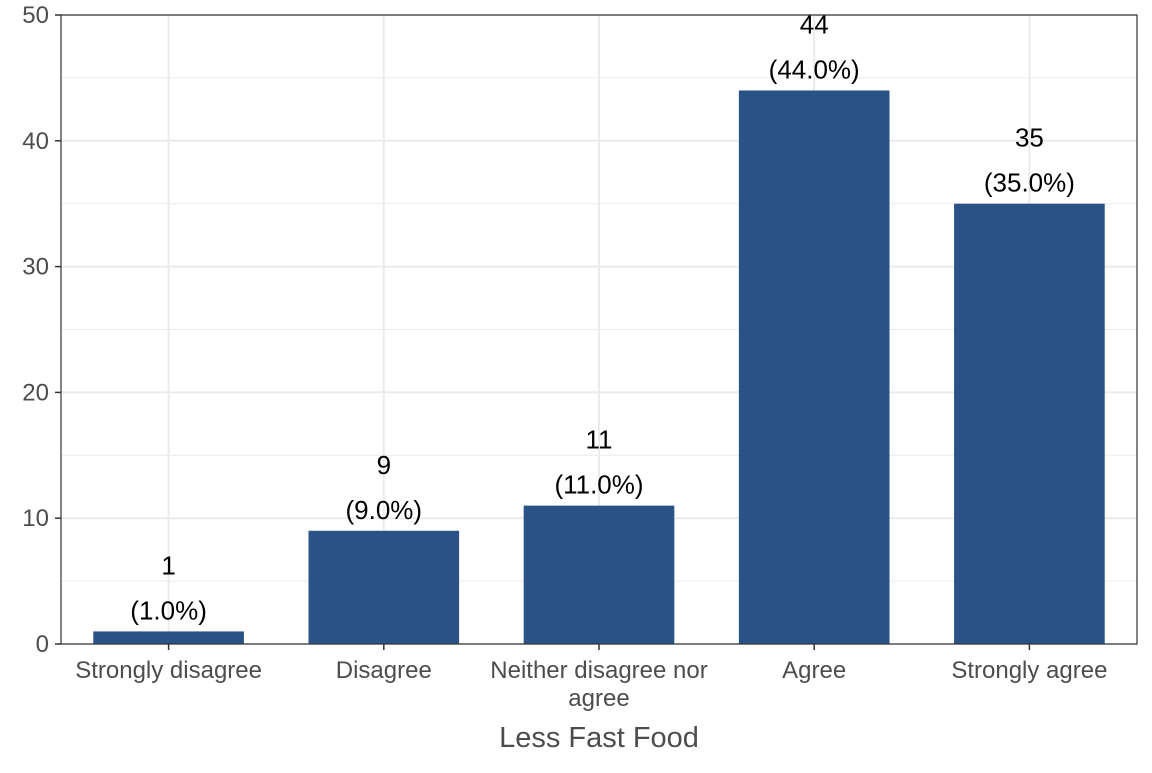 The width and height of the screenshot is (1152, 773). What do you see at coordinates (384, 670) in the screenshot?
I see `x-tick-label: Disagree` at bounding box center [384, 670].